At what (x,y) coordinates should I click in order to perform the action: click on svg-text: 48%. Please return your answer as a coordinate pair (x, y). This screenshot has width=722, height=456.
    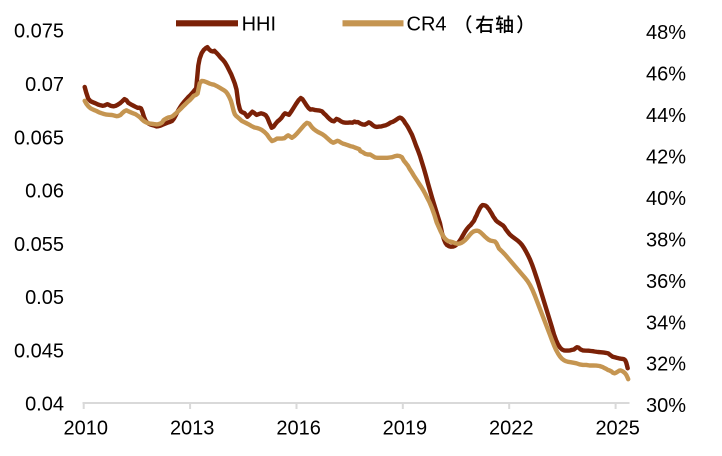
    Looking at the image, I should click on (666, 33).